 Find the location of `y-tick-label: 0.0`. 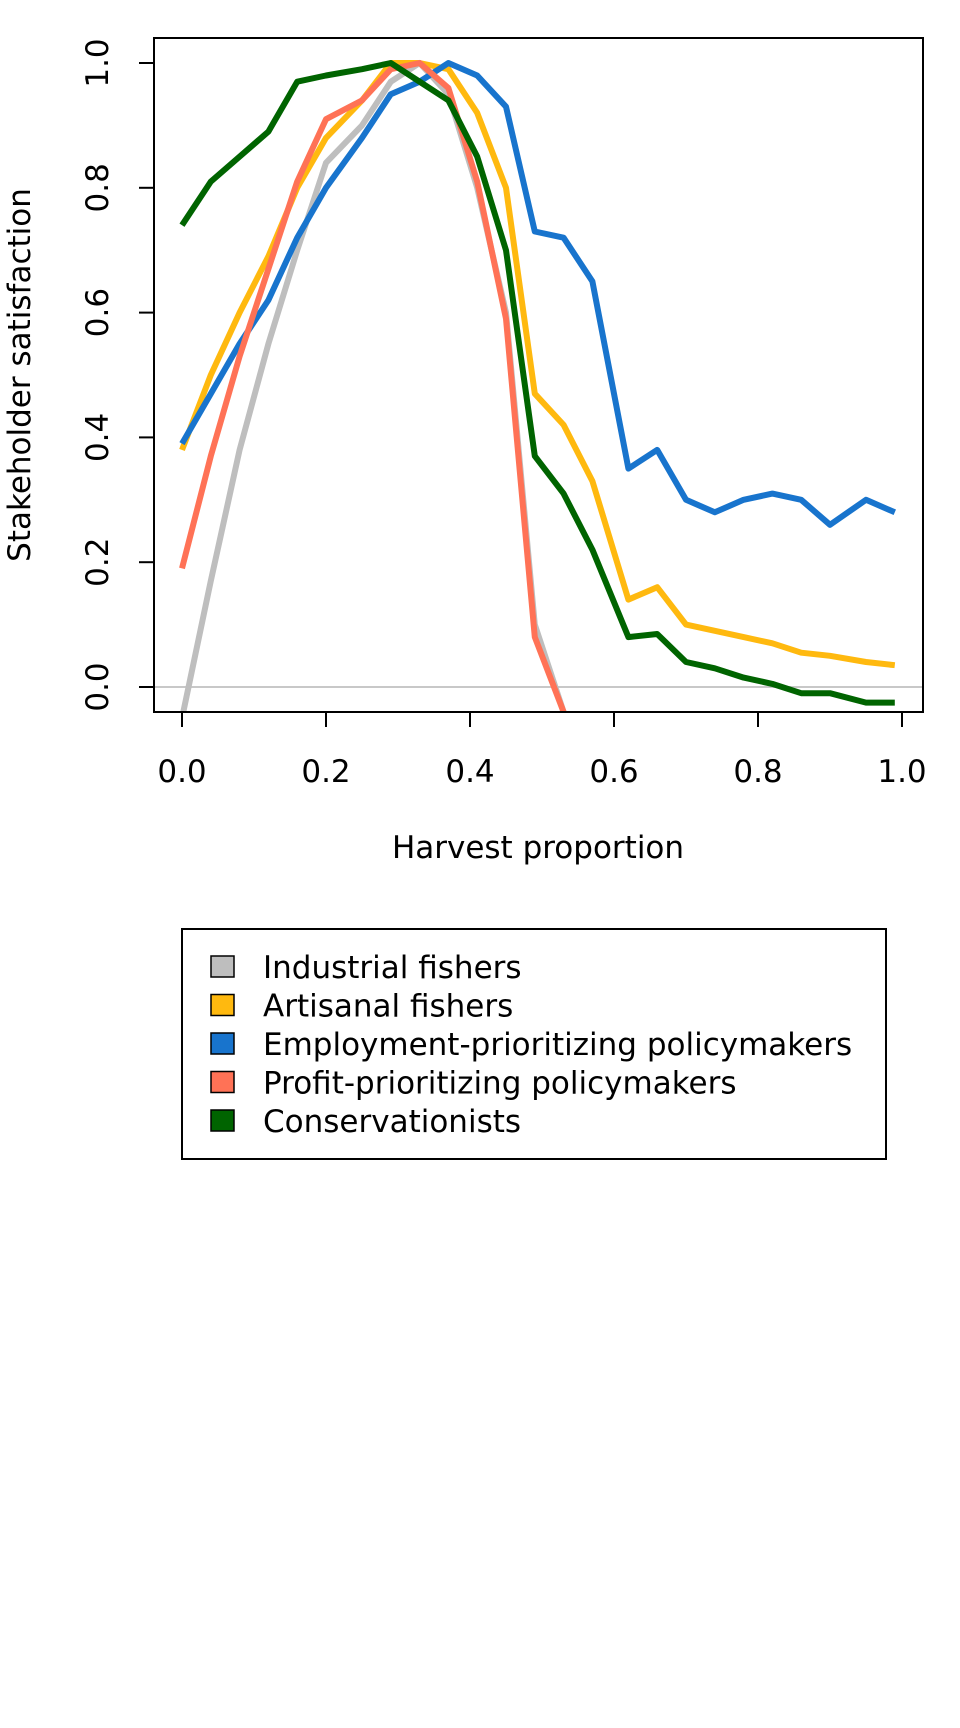

y-tick-label: 0.0 is located at coordinates (98, 686).